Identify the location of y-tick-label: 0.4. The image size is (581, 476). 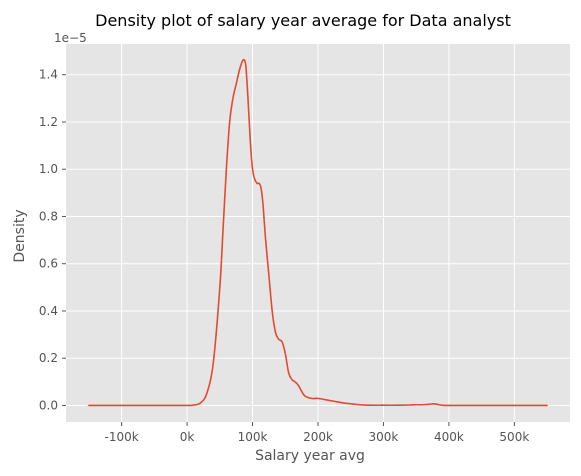
(48, 311).